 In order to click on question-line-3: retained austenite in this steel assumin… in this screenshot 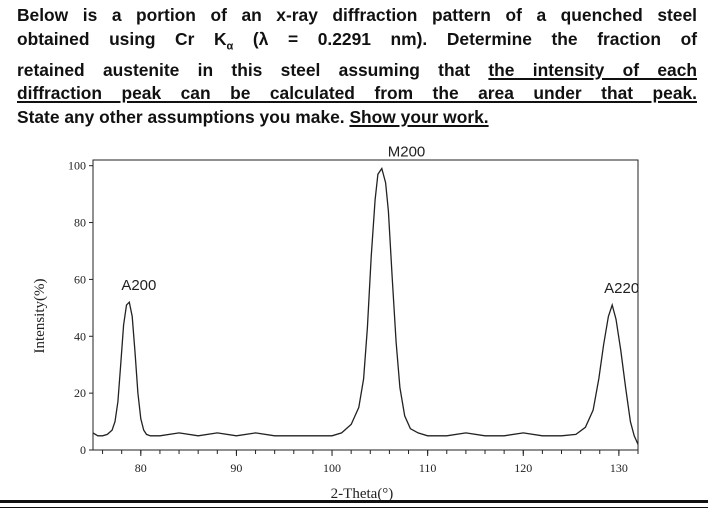, I will do `click(357, 71)`.